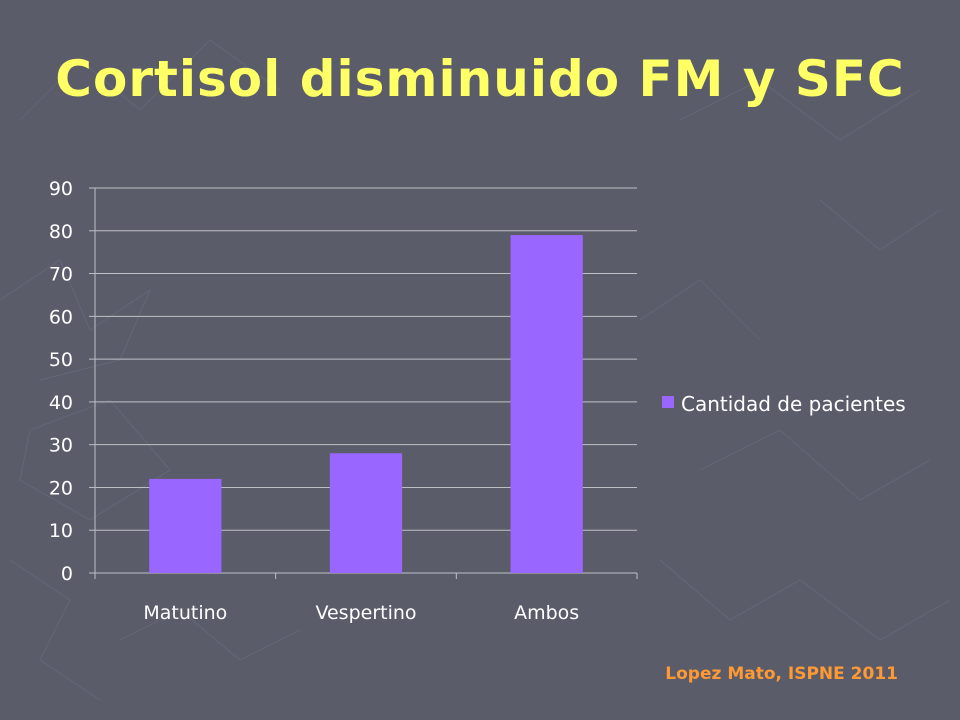 This screenshot has width=960, height=720. I want to click on bar-vespertino, so click(366, 513).